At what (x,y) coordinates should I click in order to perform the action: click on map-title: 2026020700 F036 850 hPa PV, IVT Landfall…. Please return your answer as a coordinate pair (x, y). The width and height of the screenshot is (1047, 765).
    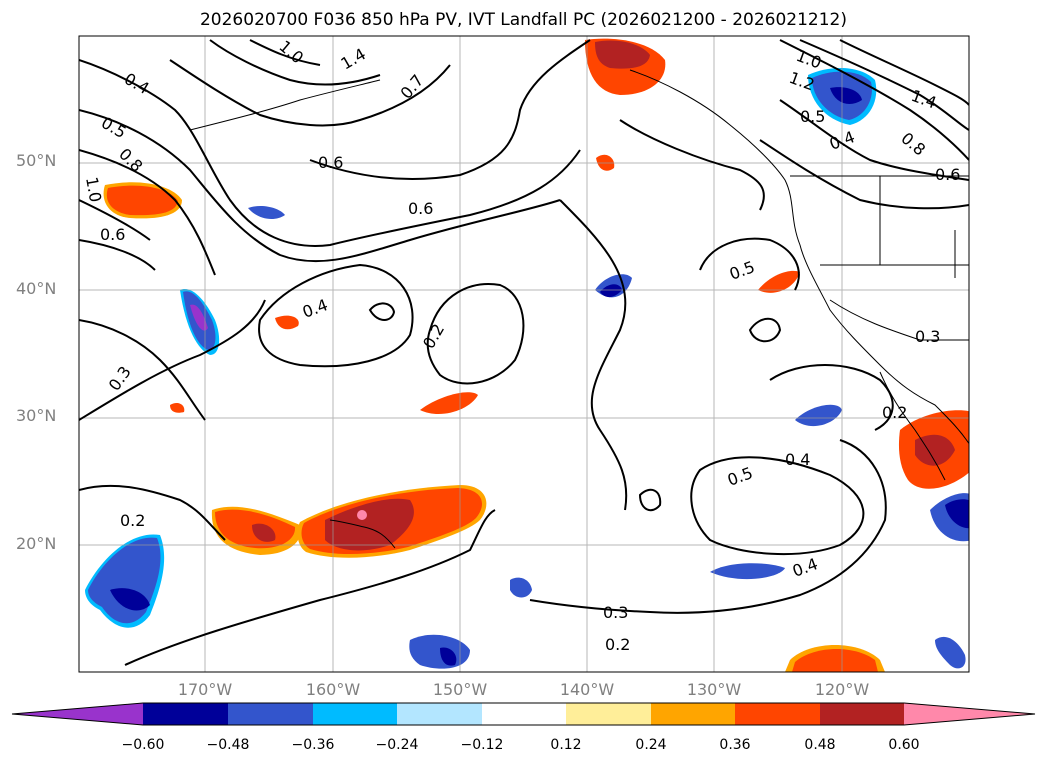
    Looking at the image, I should click on (523, 20).